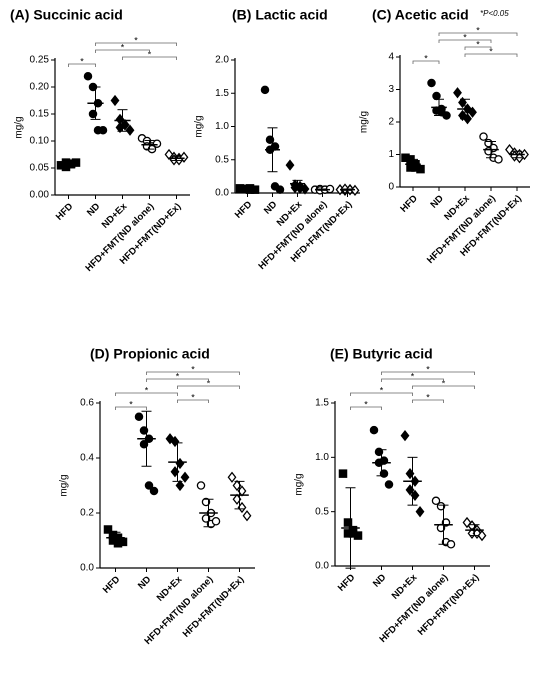 This screenshot has width=550, height=689. I want to click on chart-title: (E) Butyric acid, so click(381, 354).